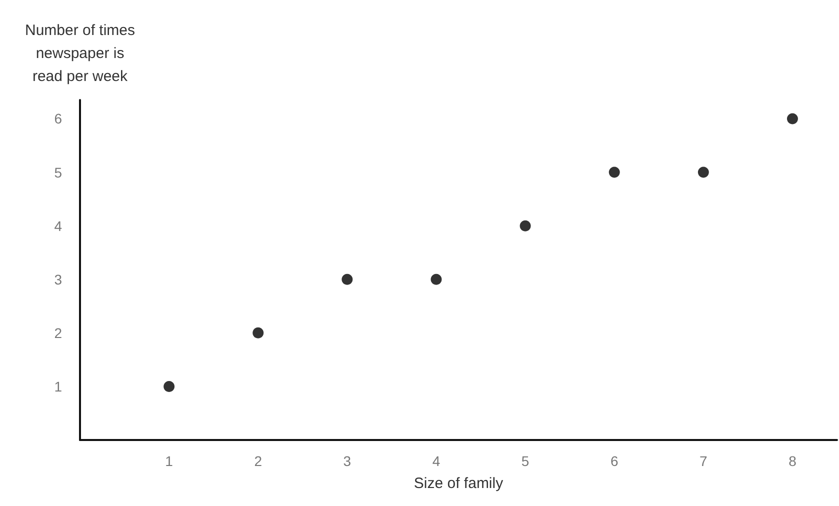  Describe the element at coordinates (704, 461) in the screenshot. I see `x-tick-label: 7` at that location.